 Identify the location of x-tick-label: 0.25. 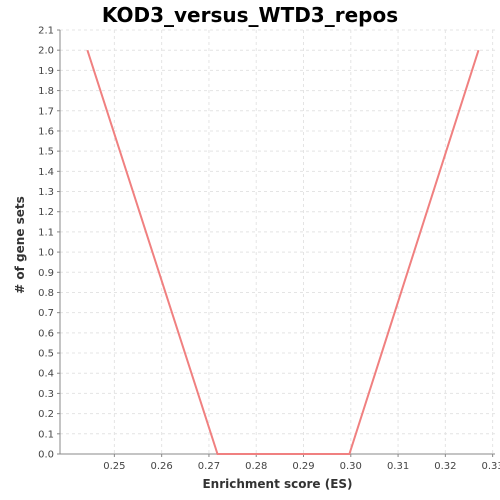
(114, 466).